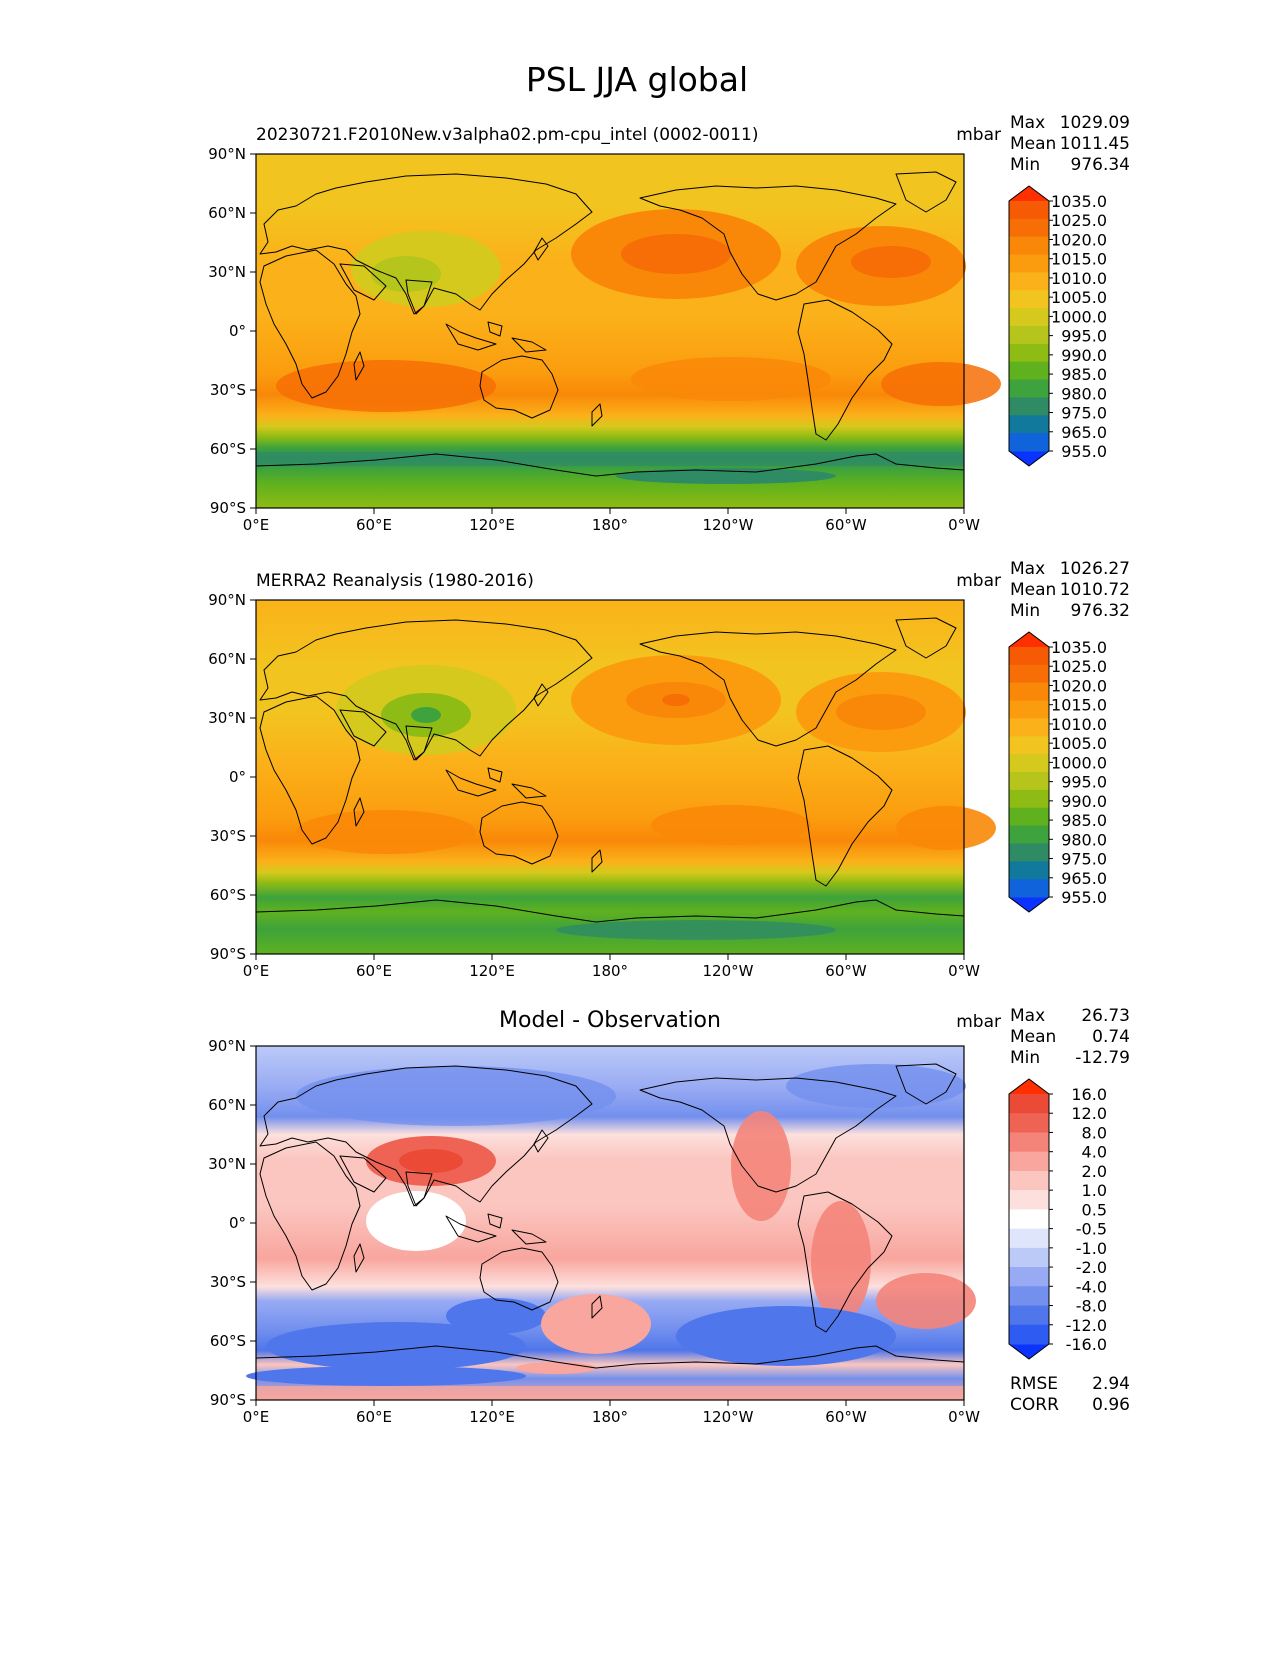 This screenshot has height=1654, width=1275. What do you see at coordinates (228, 508) in the screenshot?
I see `lat-tick-label: 90°S` at bounding box center [228, 508].